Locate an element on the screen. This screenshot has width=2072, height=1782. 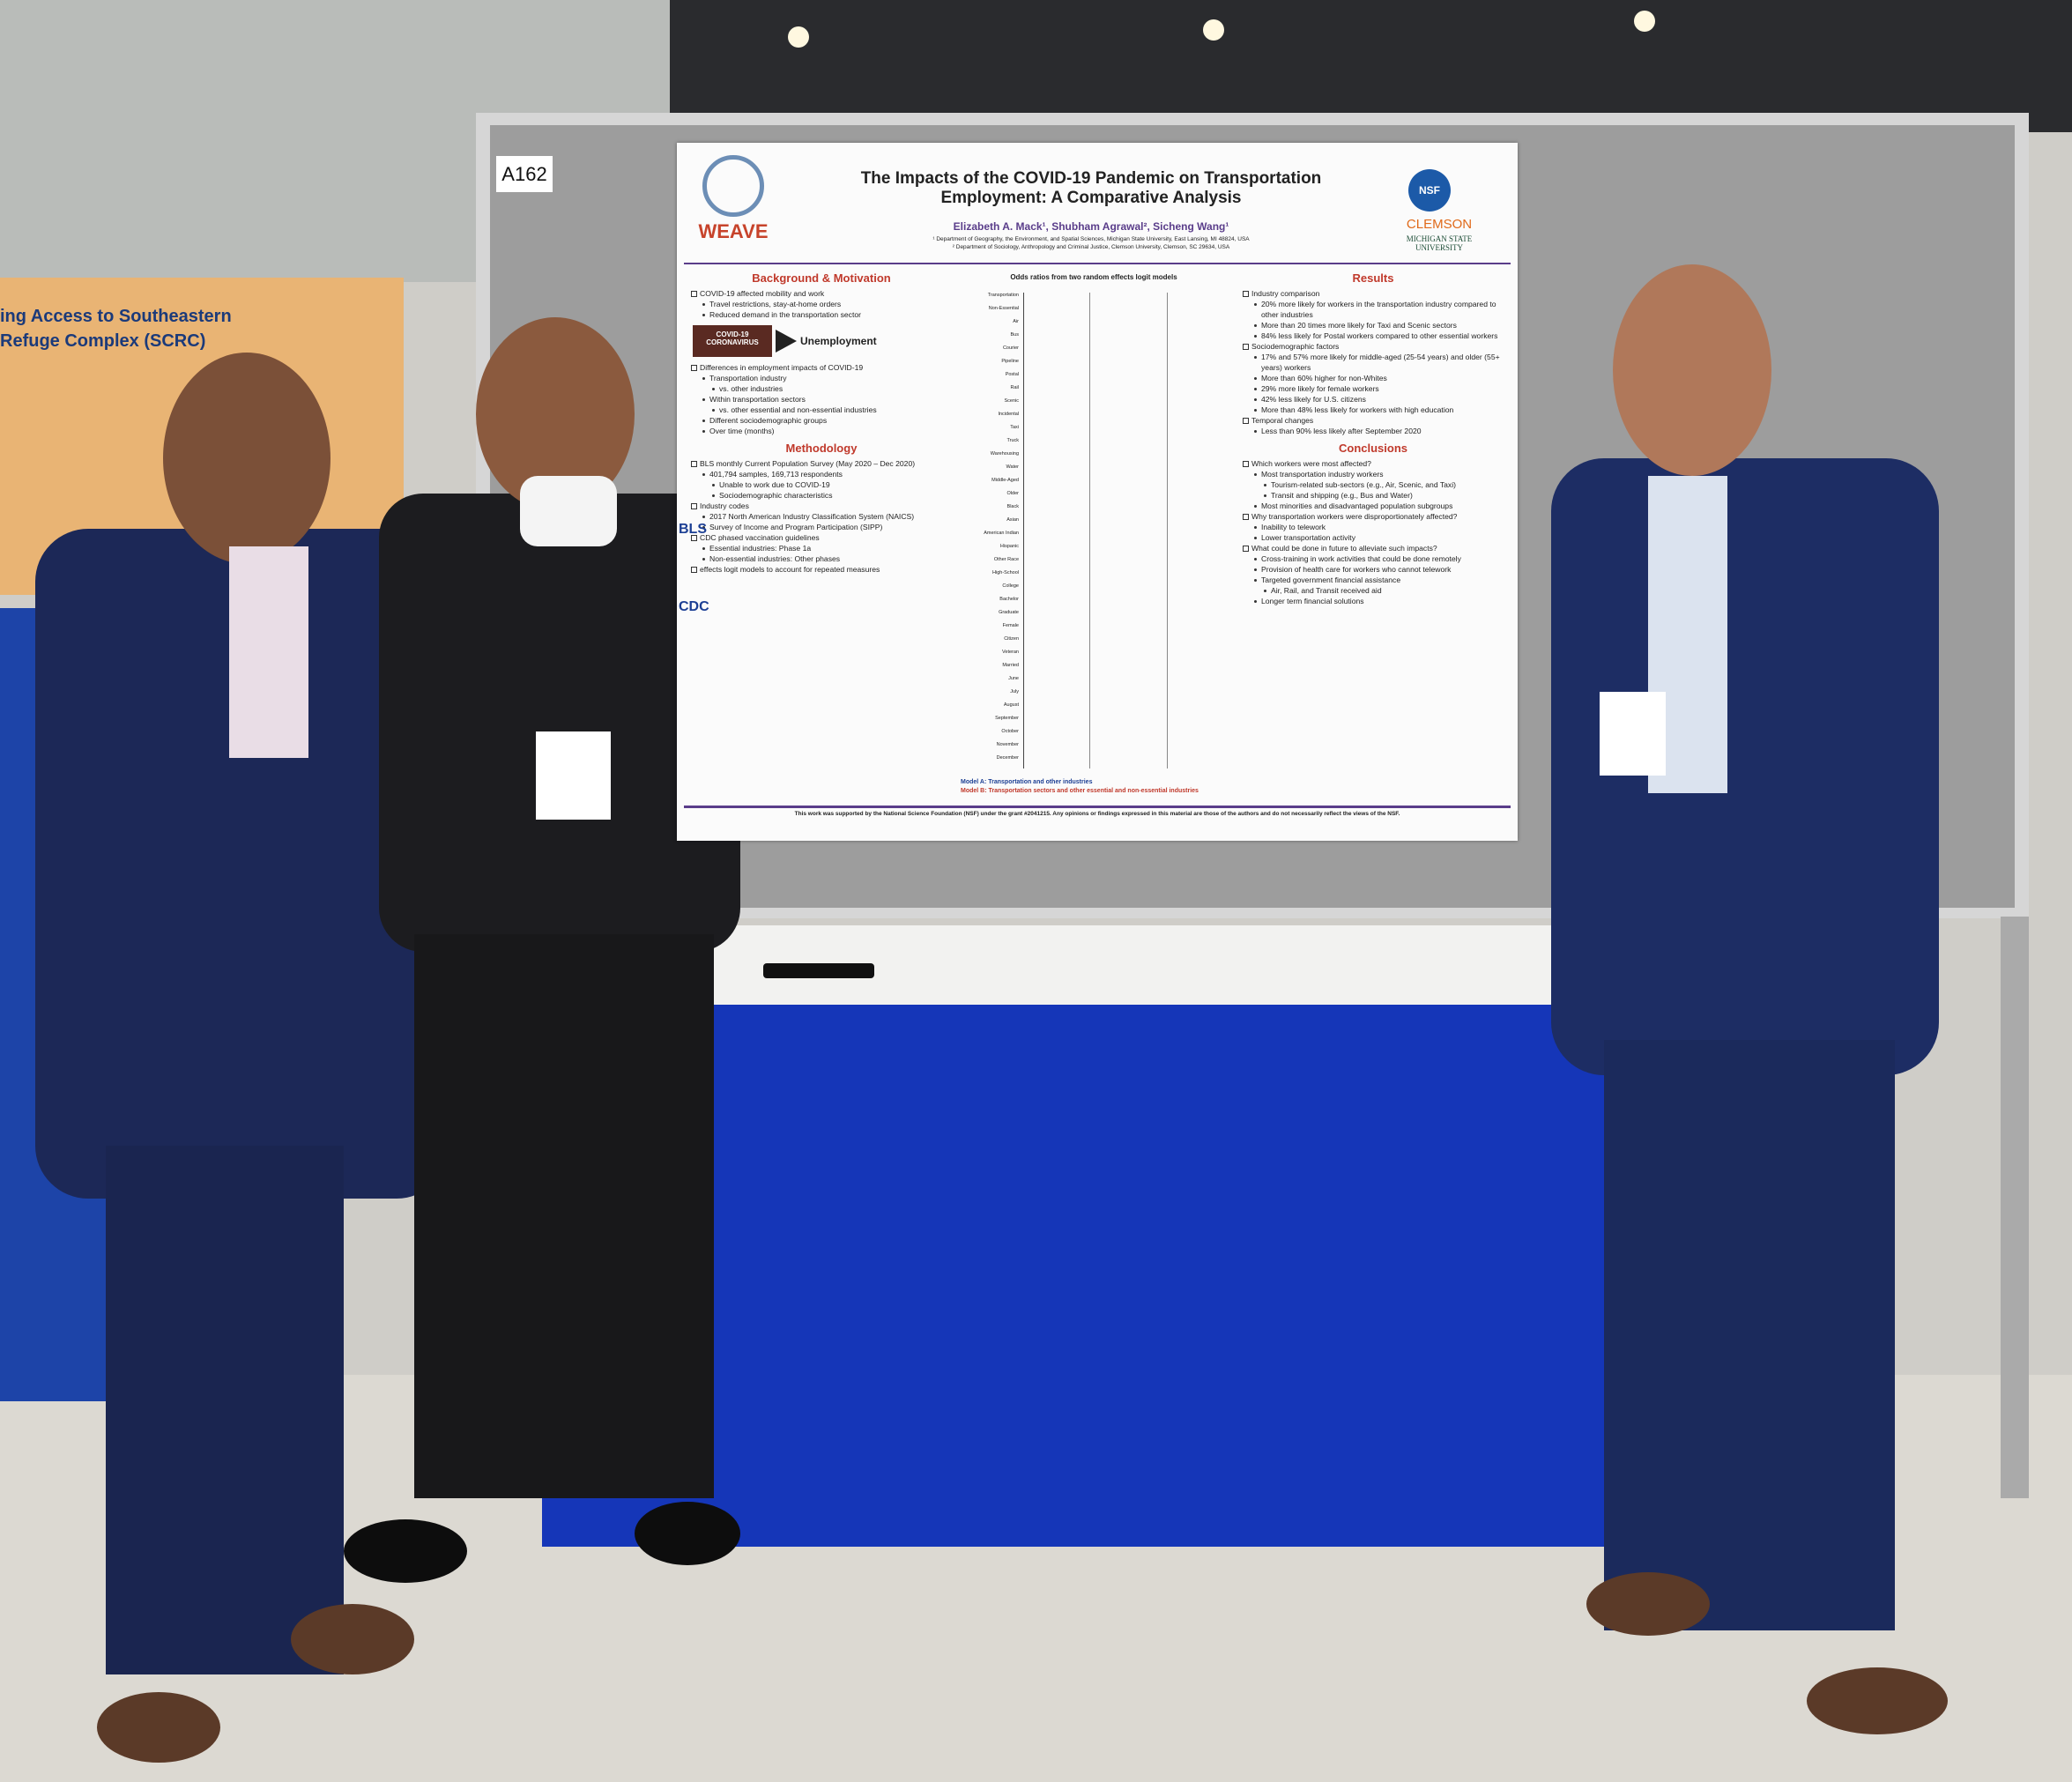
section-heading: Background & Motivation is located at coordinates (822, 278).